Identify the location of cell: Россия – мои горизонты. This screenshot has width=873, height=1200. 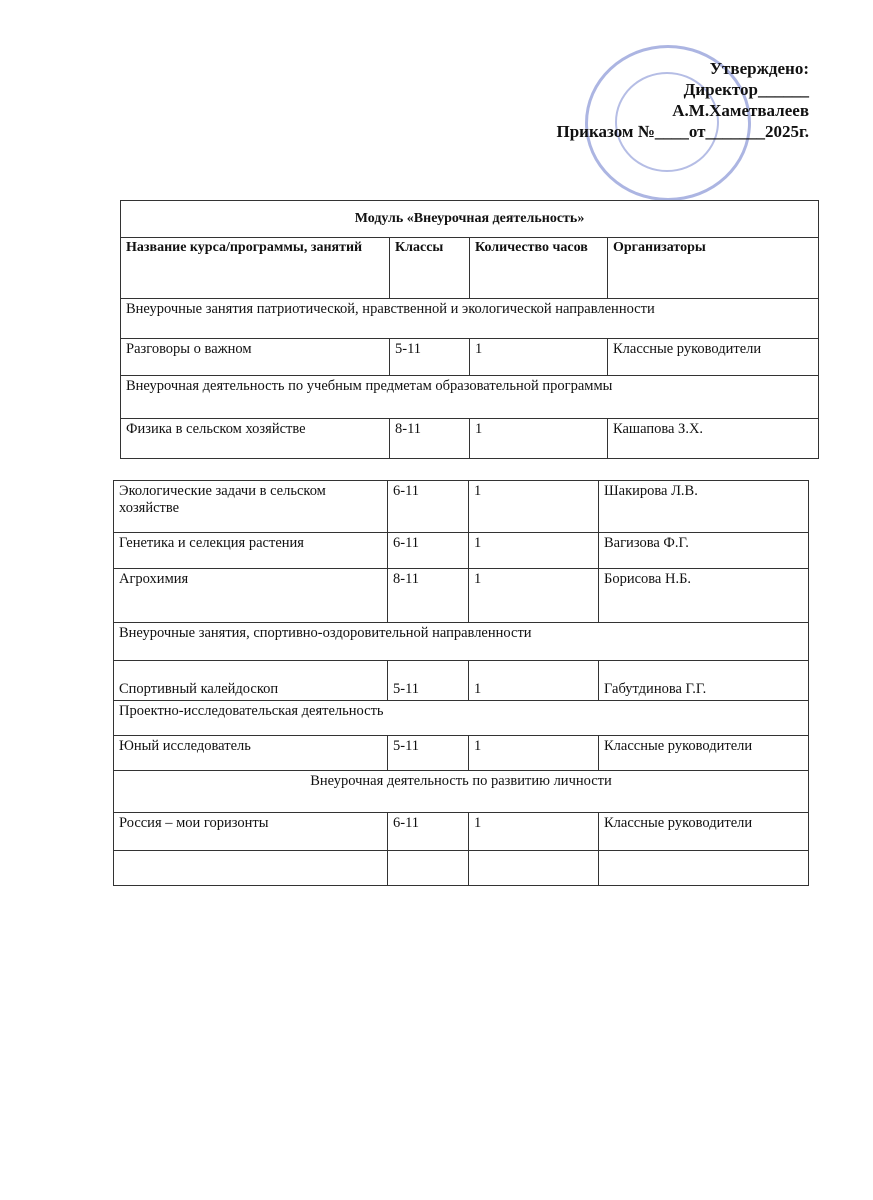
(250, 831).